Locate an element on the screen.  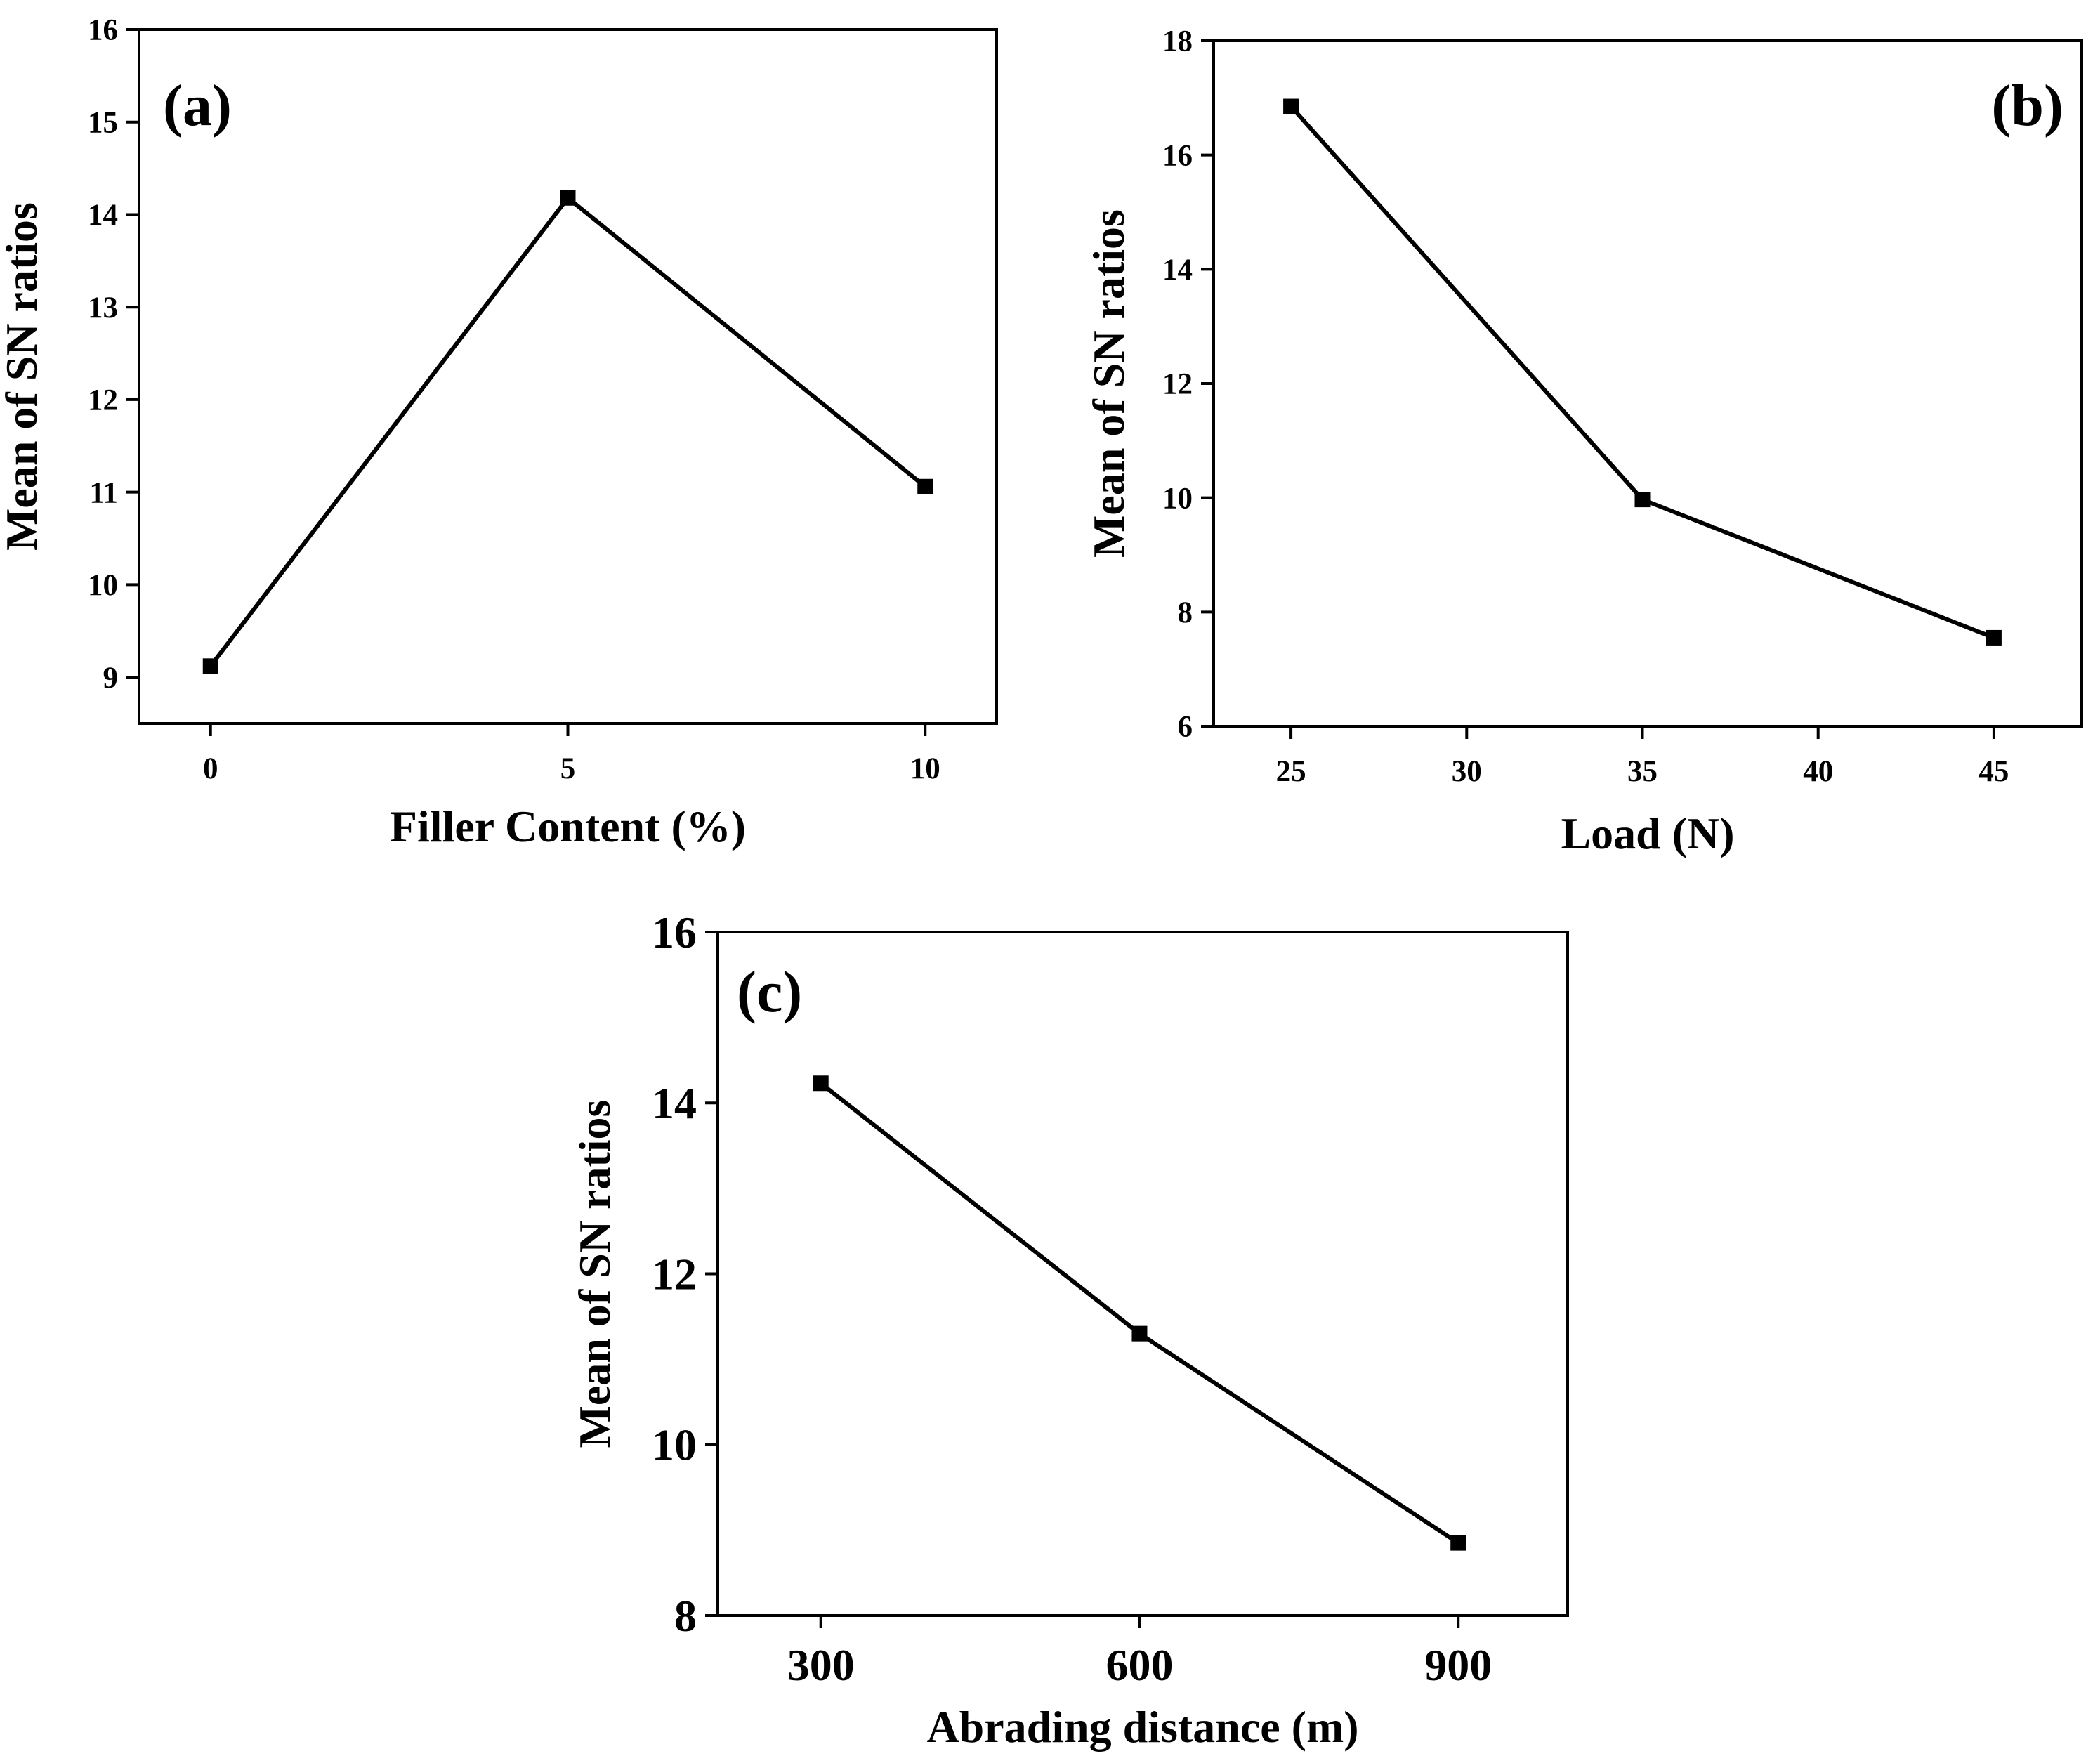
x-tick-label: 25 is located at coordinates (1291, 772).